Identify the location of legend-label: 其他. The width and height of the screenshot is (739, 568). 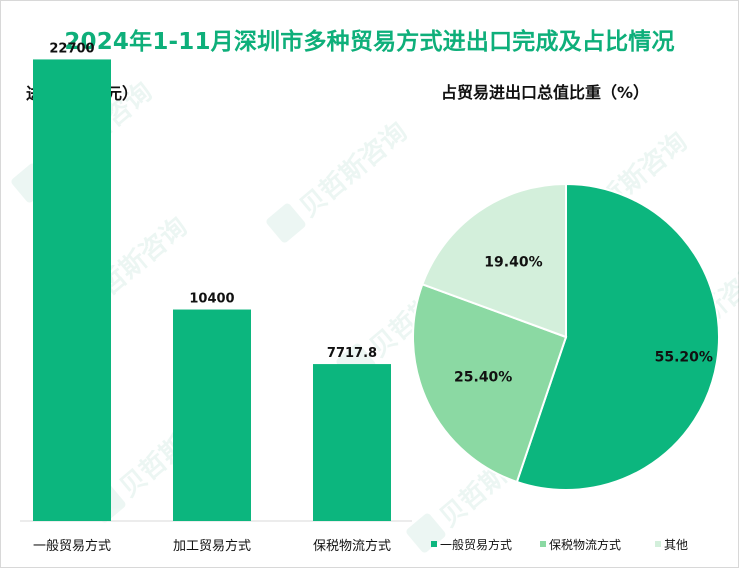
(676, 545).